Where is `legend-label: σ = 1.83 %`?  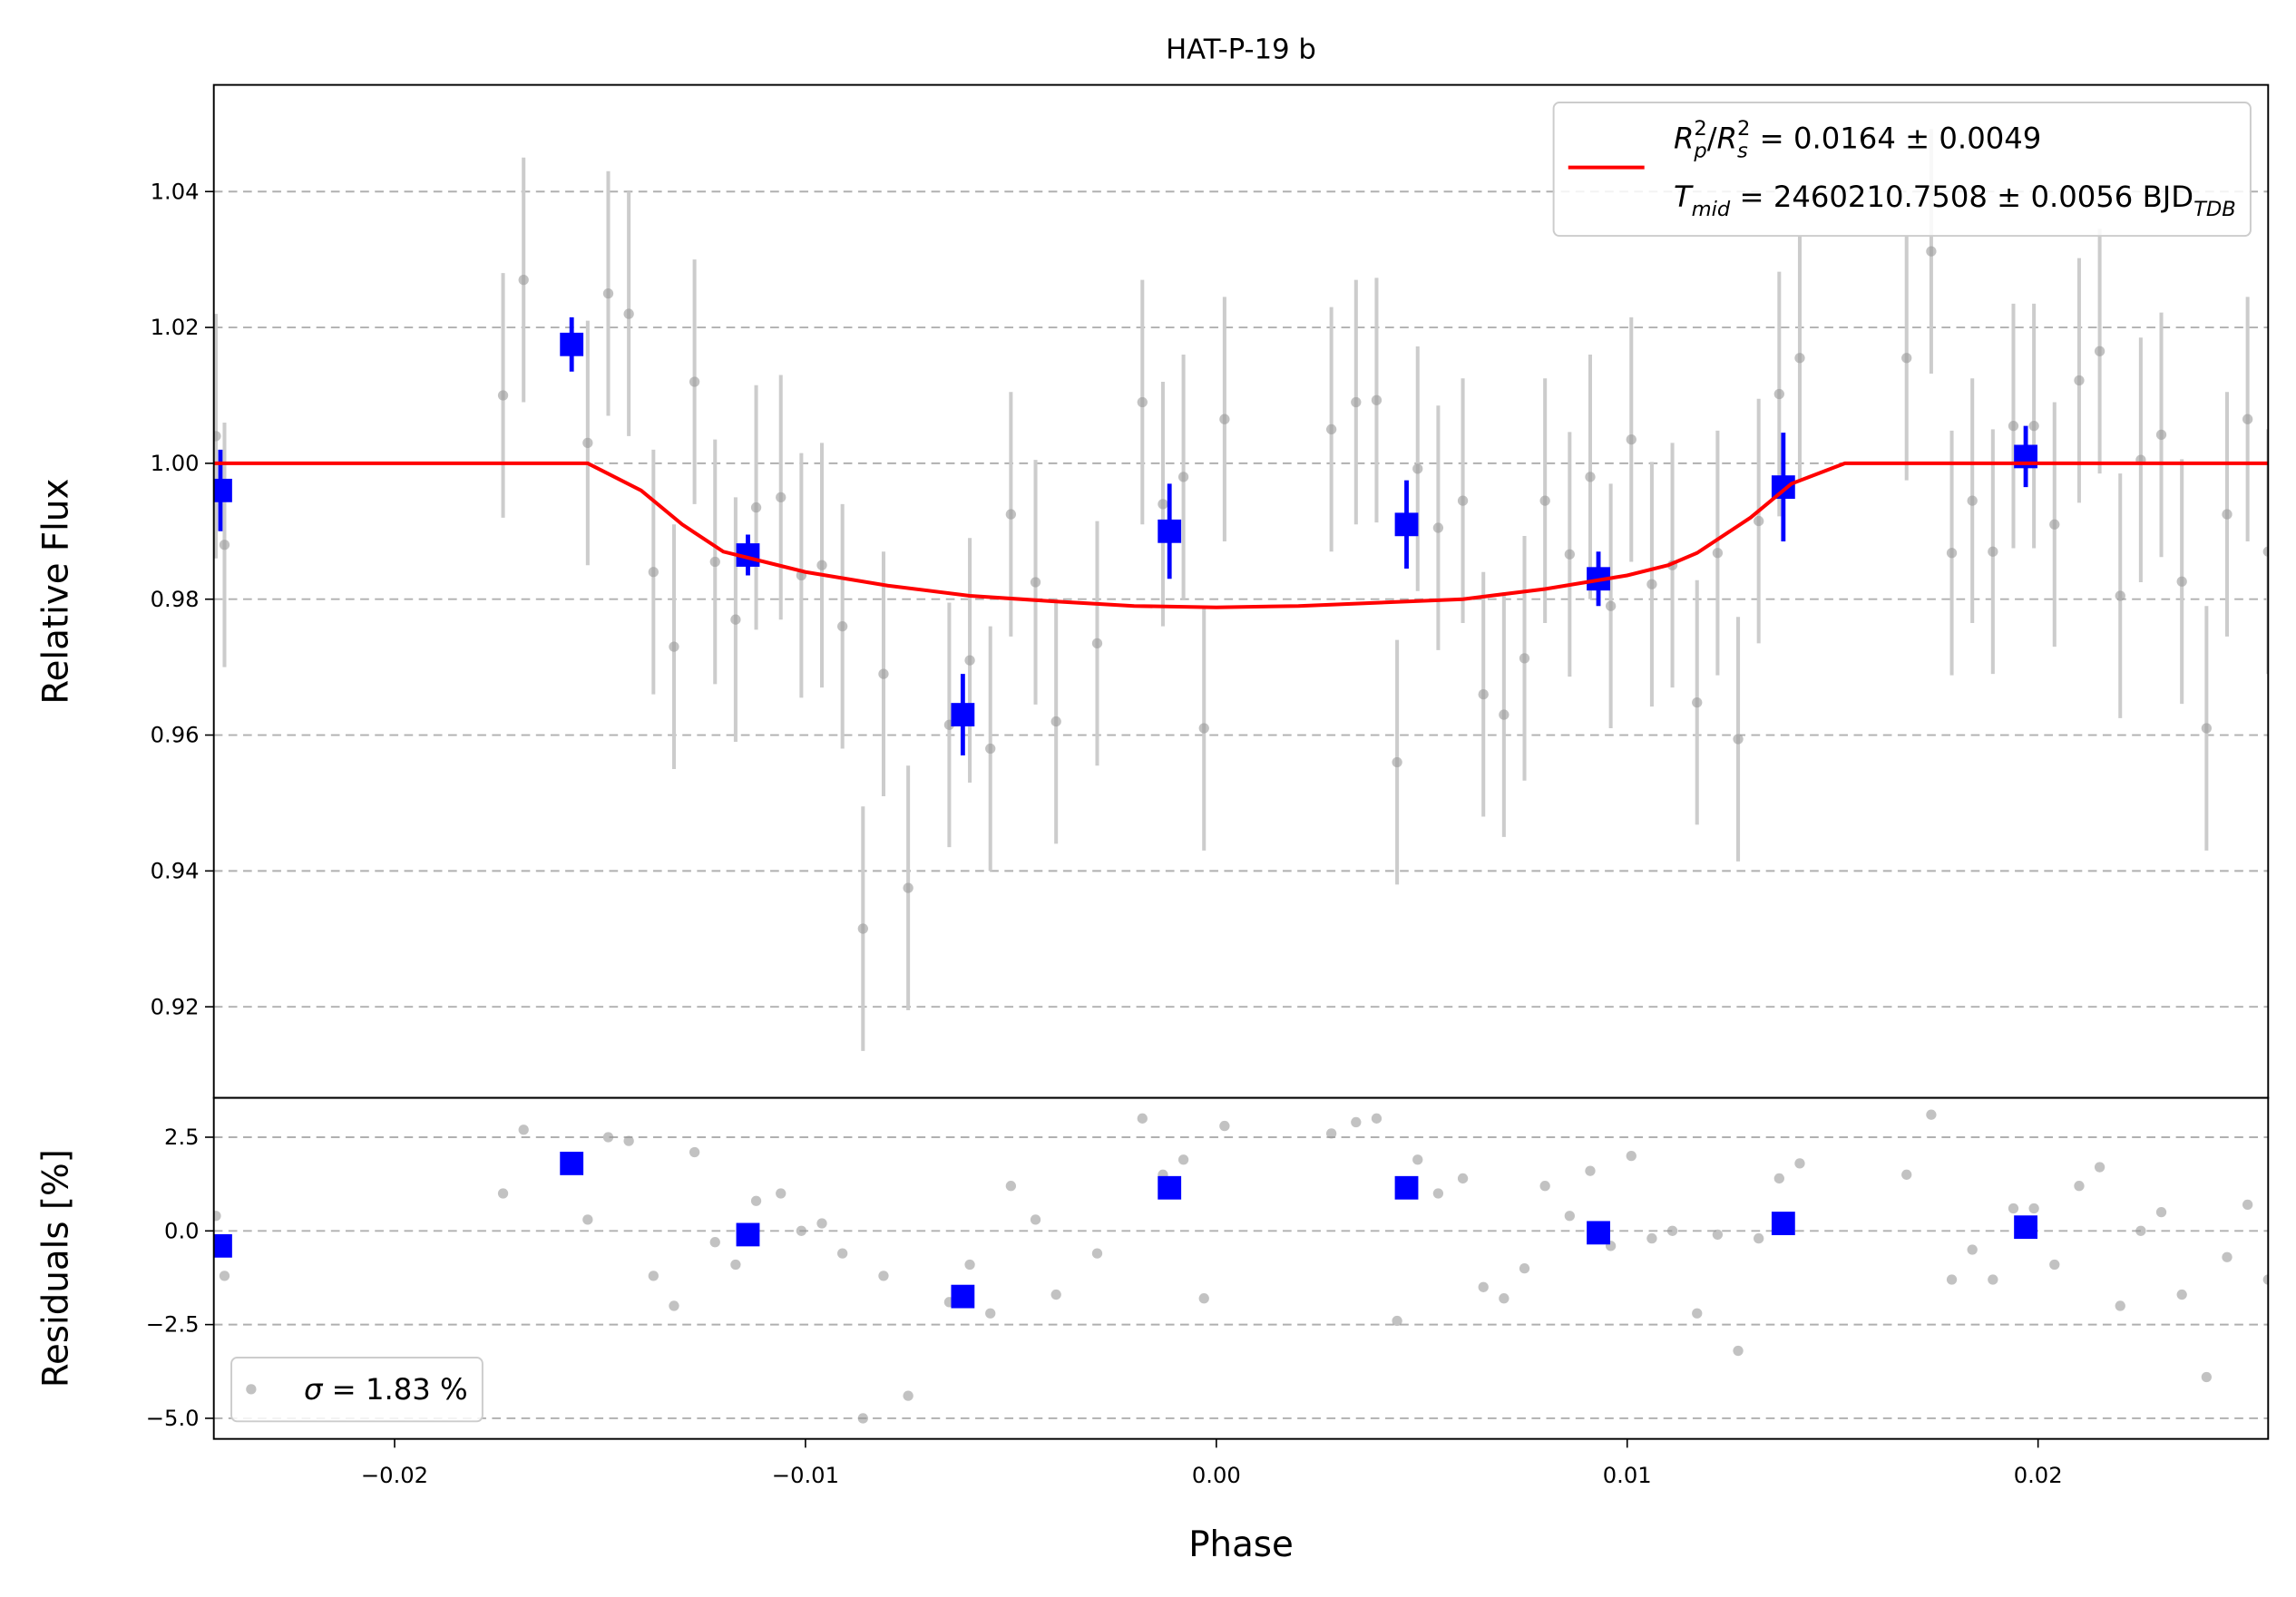
legend-label: σ = 1.83 % is located at coordinates (386, 1389).